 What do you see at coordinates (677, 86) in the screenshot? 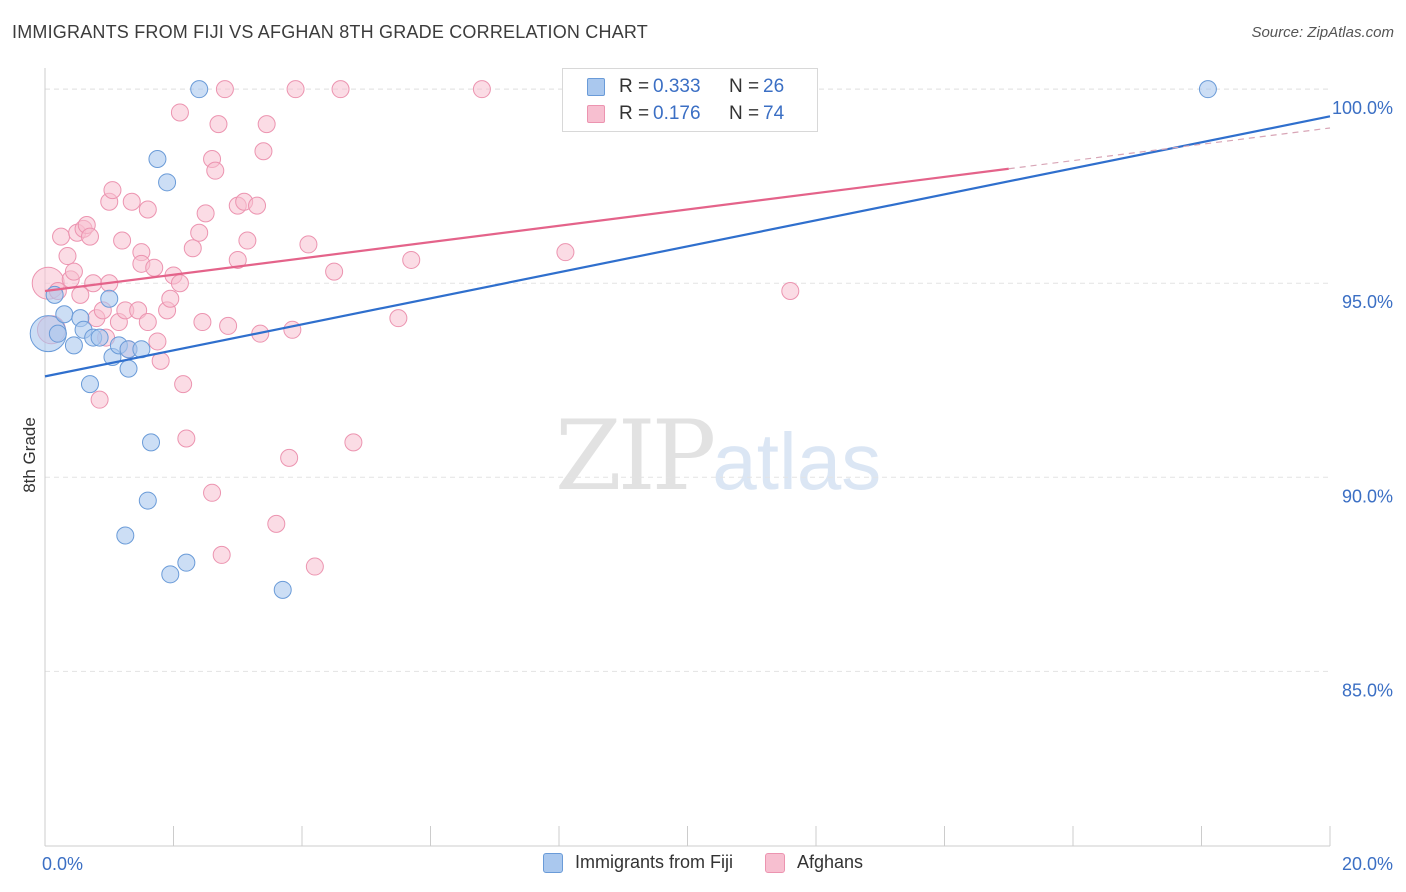
I see `legend-r-value-fiji: 0.333` at bounding box center [677, 86].